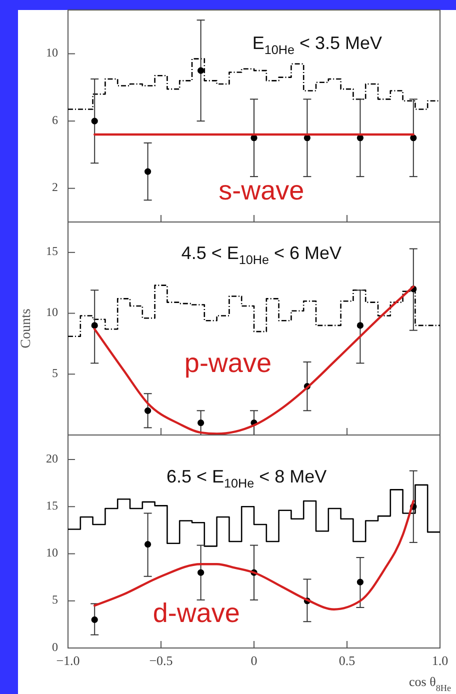  Describe the element at coordinates (261, 190) in the screenshot. I see `series-label: s-wave` at that location.